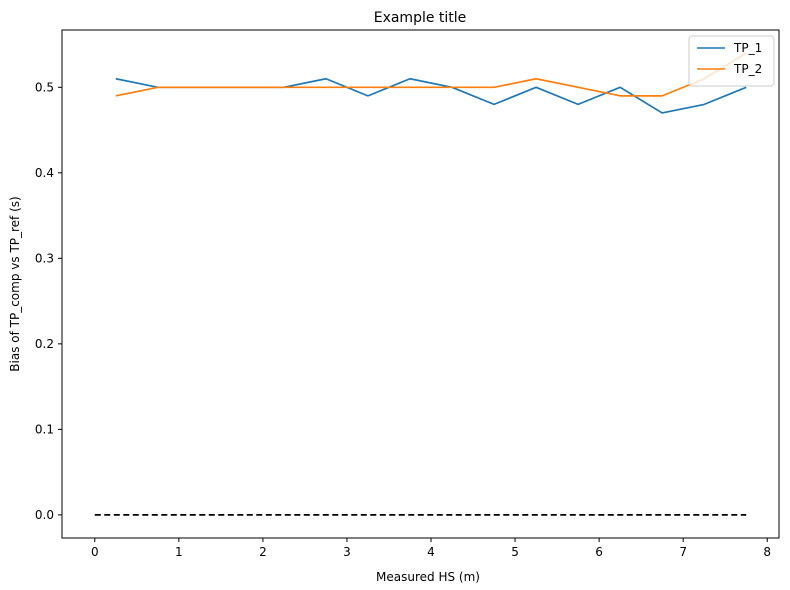  What do you see at coordinates (44, 87) in the screenshot?
I see `y-tick-label: 0.5` at bounding box center [44, 87].